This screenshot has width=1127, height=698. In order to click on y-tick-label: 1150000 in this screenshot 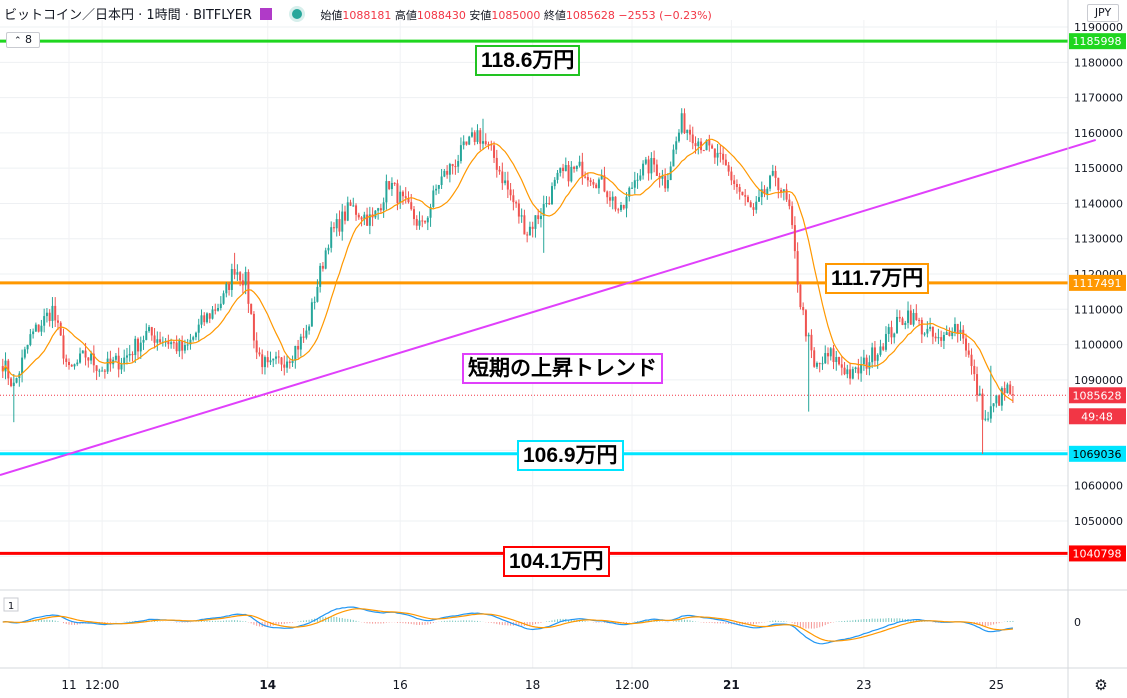, I will do `click(1098, 168)`.